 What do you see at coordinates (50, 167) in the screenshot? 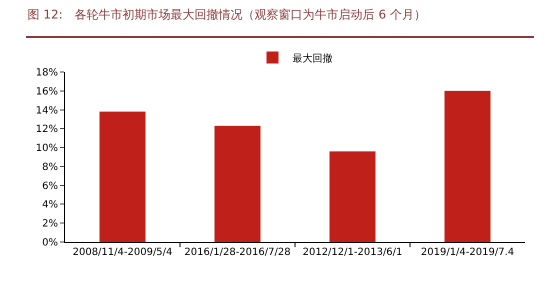
I see `y-tick-label: 8%` at bounding box center [50, 167].